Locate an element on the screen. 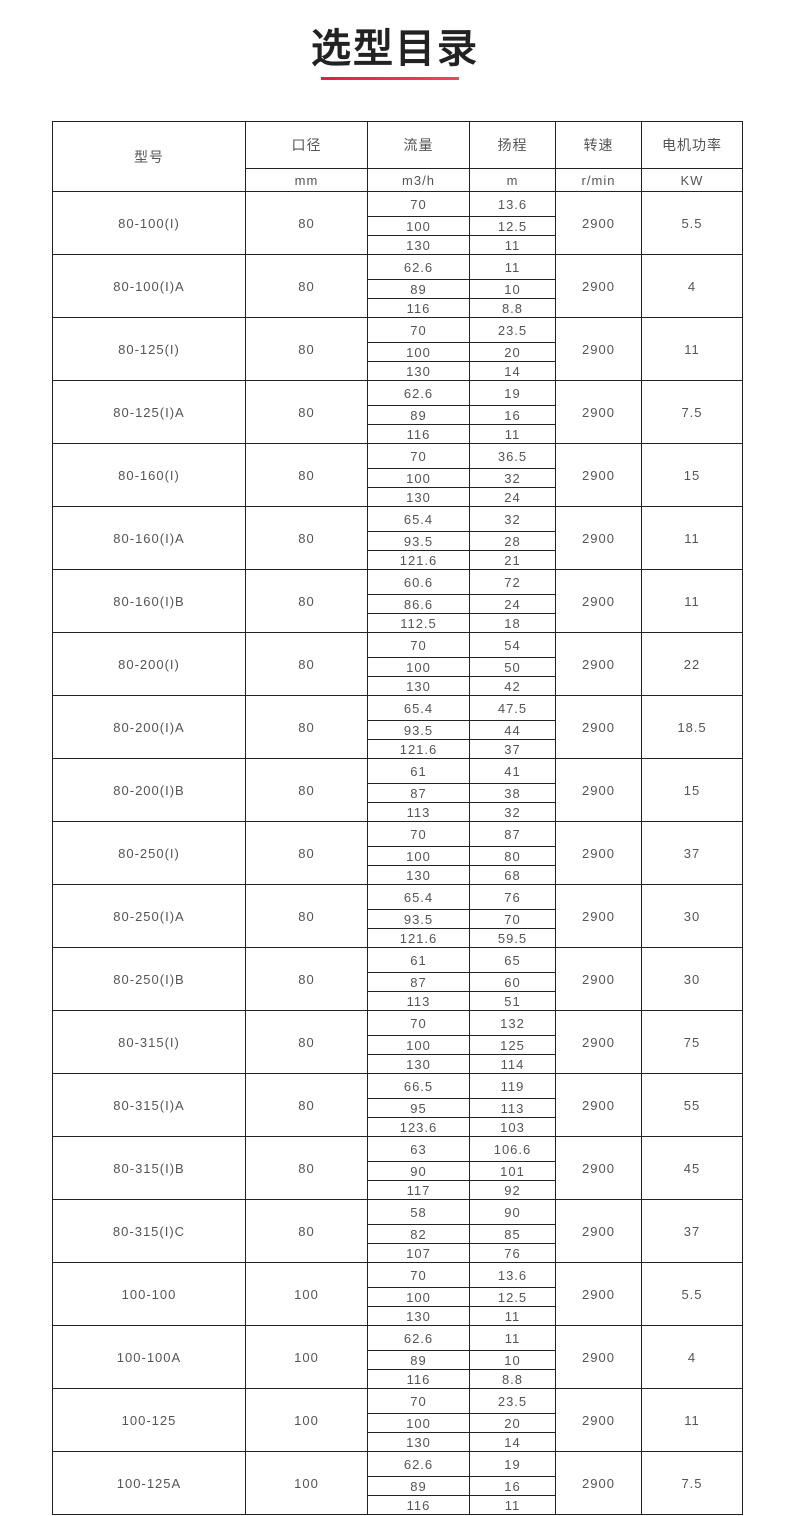  head-cell: 76 is located at coordinates (512, 1253).